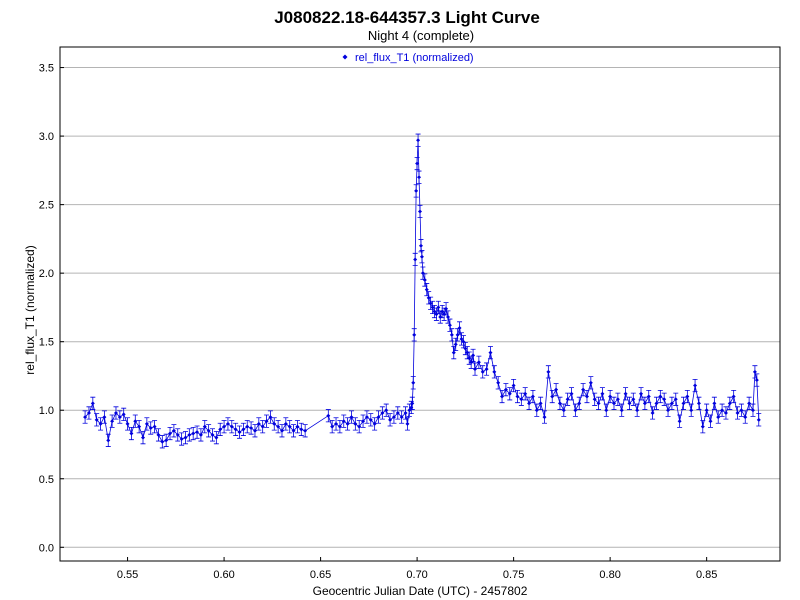 This screenshot has width=800, height=600. Describe the element at coordinates (46, 206) in the screenshot. I see `y-tick-label: 2.5` at that location.